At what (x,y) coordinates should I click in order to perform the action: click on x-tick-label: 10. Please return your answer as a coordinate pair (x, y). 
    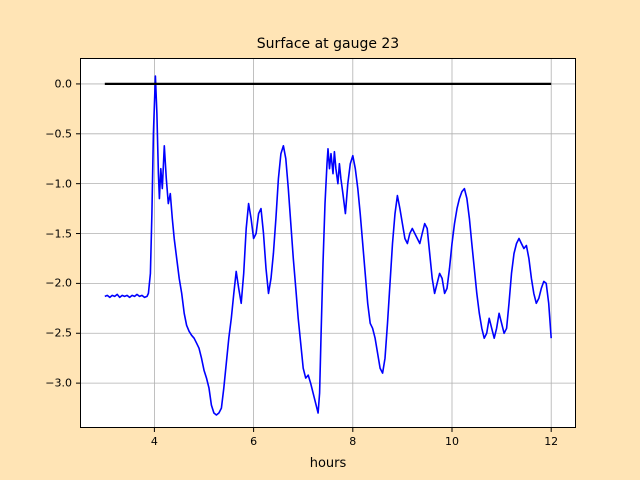
    Looking at the image, I should click on (452, 441).